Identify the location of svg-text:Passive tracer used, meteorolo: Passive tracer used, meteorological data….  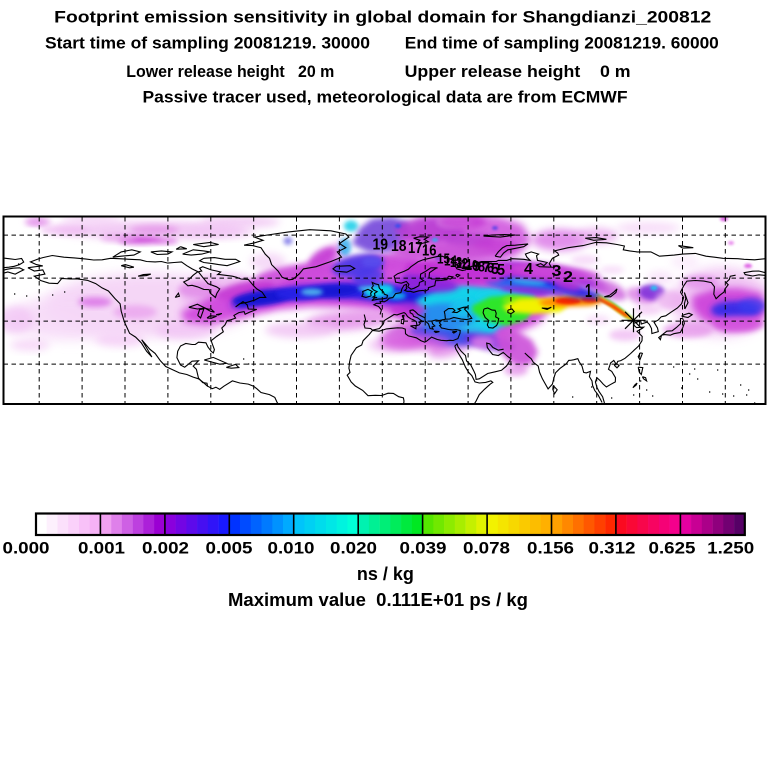
(385, 97).